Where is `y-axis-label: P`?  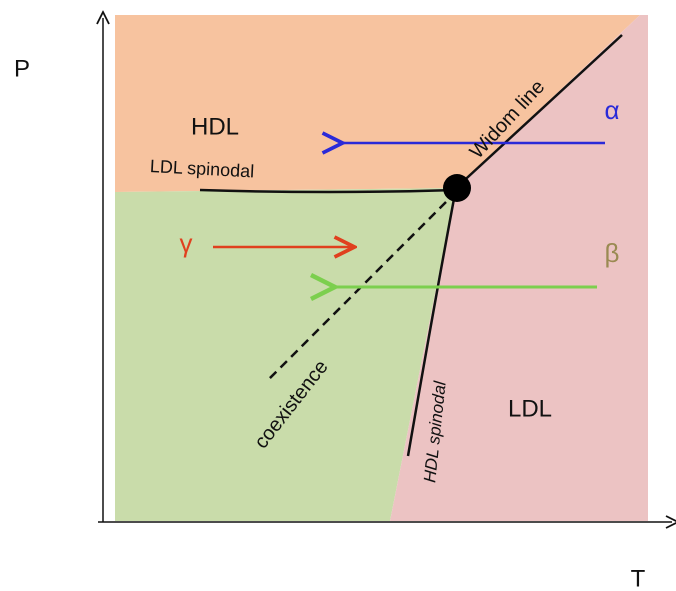 y-axis-label: P is located at coordinates (22, 68).